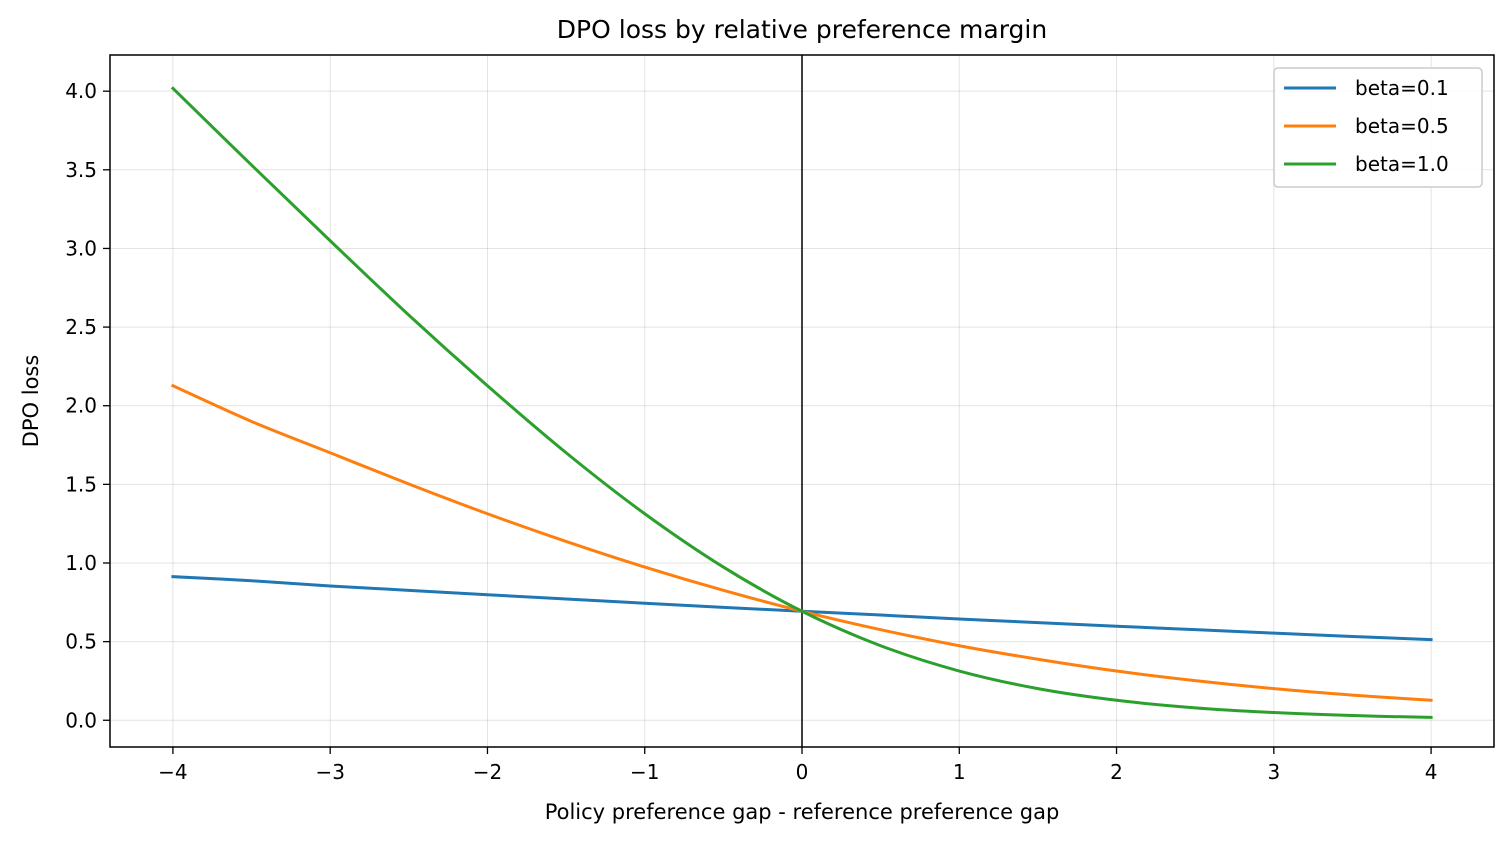 Image resolution: width=1511 pixels, height=844 pixels. I want to click on legend-box, so click(1378, 127).